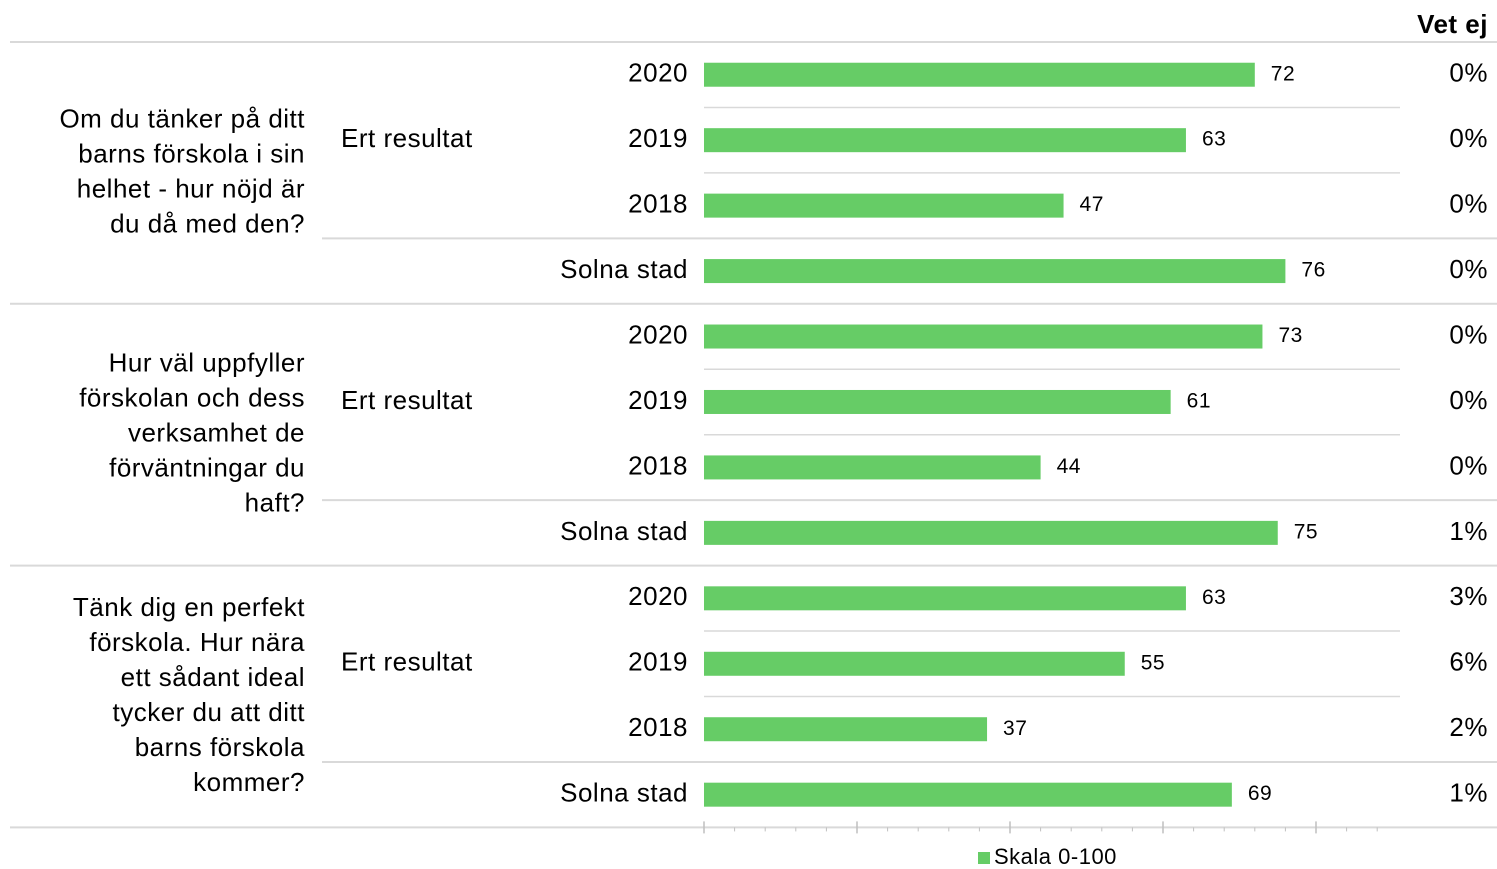 The width and height of the screenshot is (1497, 869). I want to click on legend-label: Skala 0-100, so click(1055, 856).